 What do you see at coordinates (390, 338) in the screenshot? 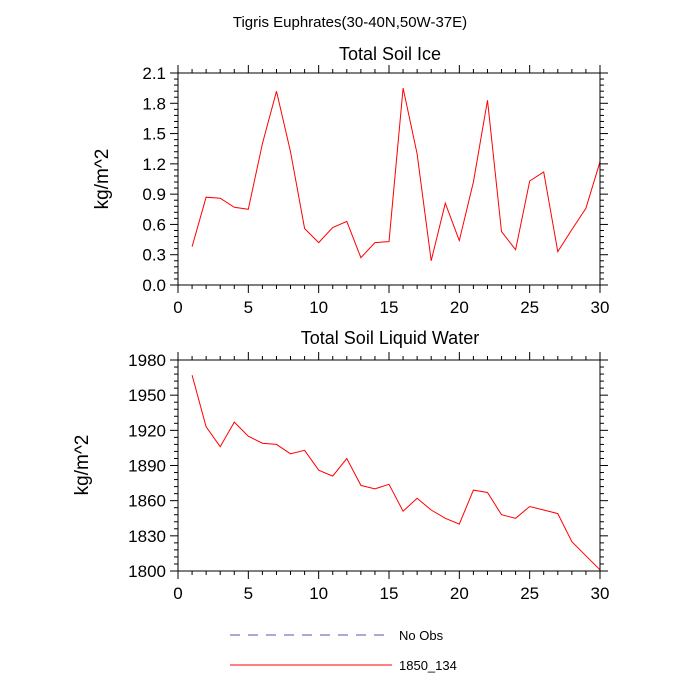
I see `panel-title: Total Soil Liquid Water` at bounding box center [390, 338].